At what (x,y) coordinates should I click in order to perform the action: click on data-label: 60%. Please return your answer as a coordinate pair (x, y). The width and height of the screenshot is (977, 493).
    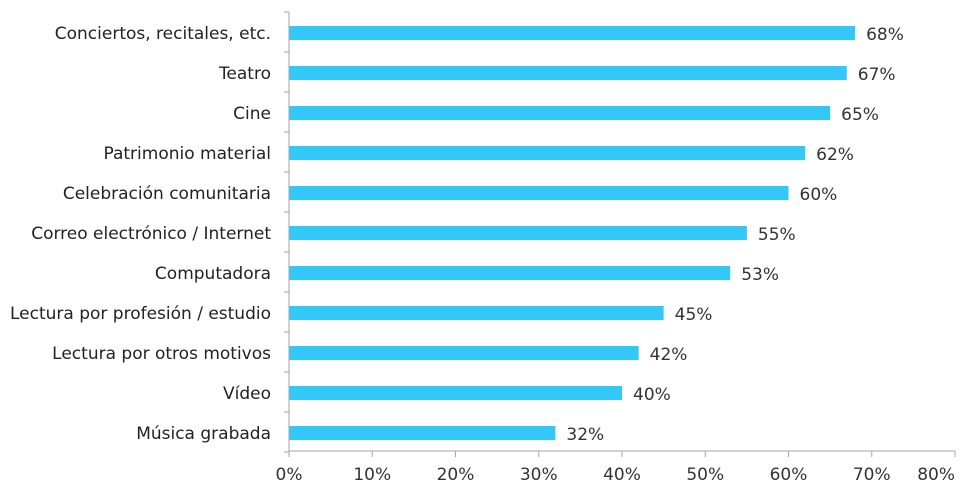
    Looking at the image, I should click on (819, 195).